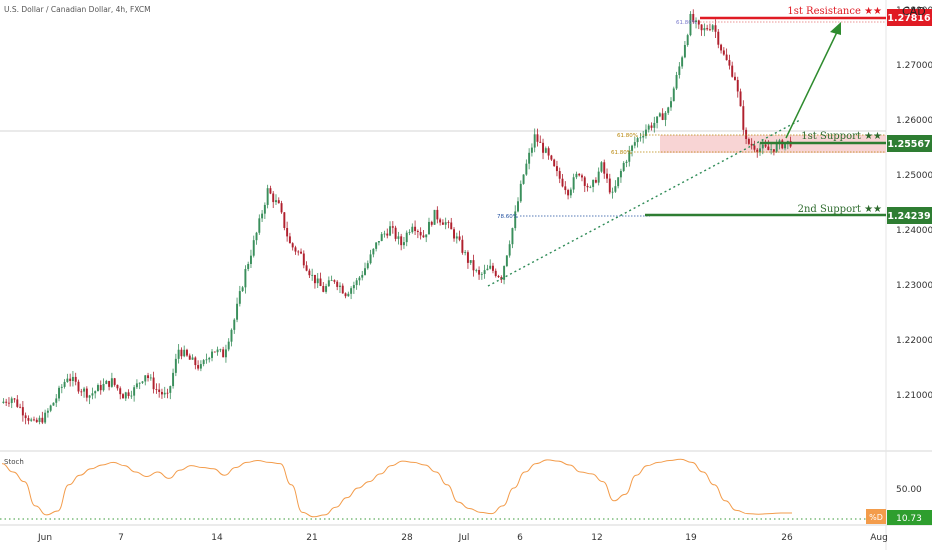  I want to click on time-tick: 14, so click(217, 538).